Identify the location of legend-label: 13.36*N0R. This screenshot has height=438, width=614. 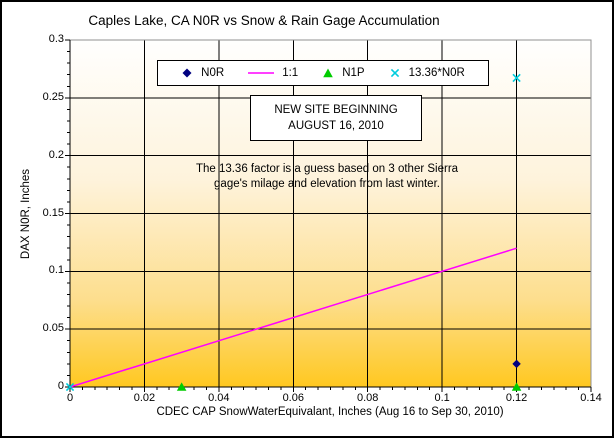
(436, 73).